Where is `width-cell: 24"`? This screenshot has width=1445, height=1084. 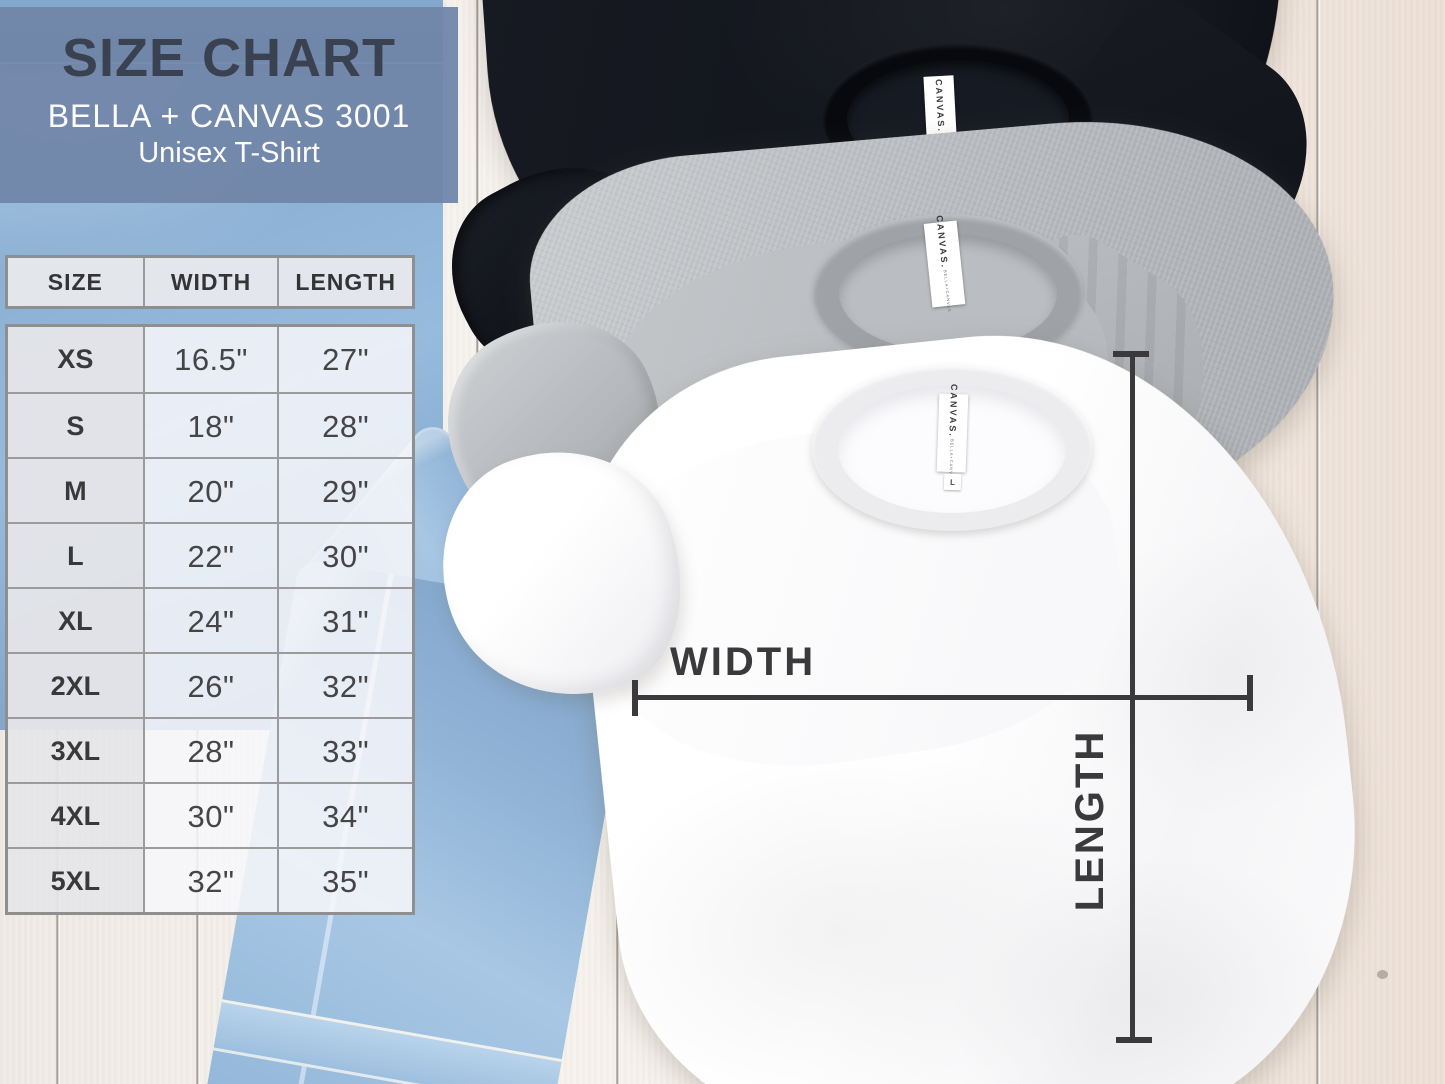
width-cell: 24" is located at coordinates (210, 619).